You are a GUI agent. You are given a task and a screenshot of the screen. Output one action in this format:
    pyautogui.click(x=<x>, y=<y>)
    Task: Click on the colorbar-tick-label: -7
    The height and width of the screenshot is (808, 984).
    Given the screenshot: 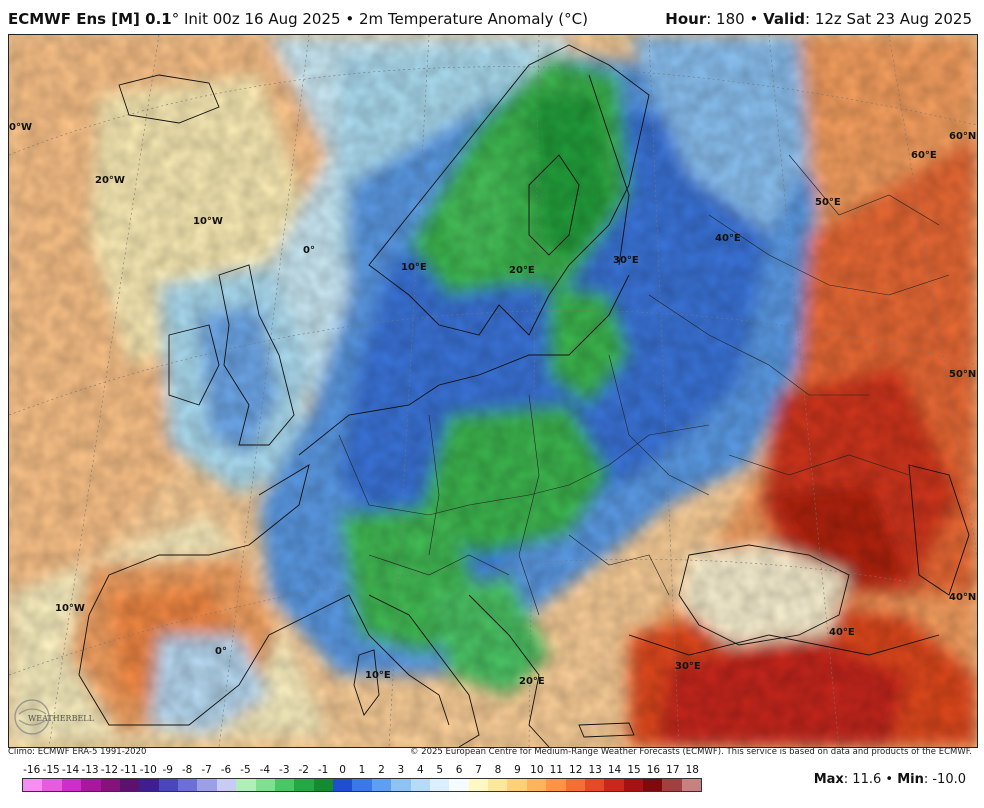 What is the action you would take?
    pyautogui.click(x=206, y=770)
    